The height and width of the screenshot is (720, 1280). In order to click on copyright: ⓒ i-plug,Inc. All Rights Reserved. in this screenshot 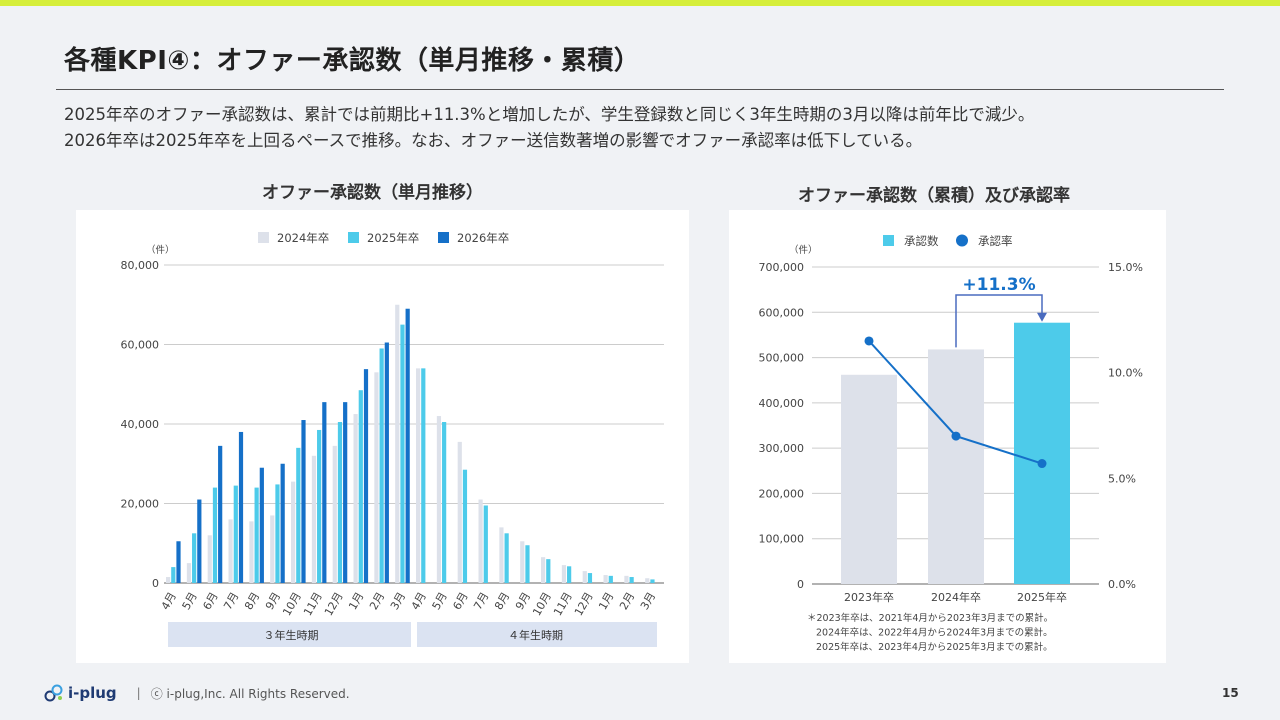, I will do `click(250, 693)`.